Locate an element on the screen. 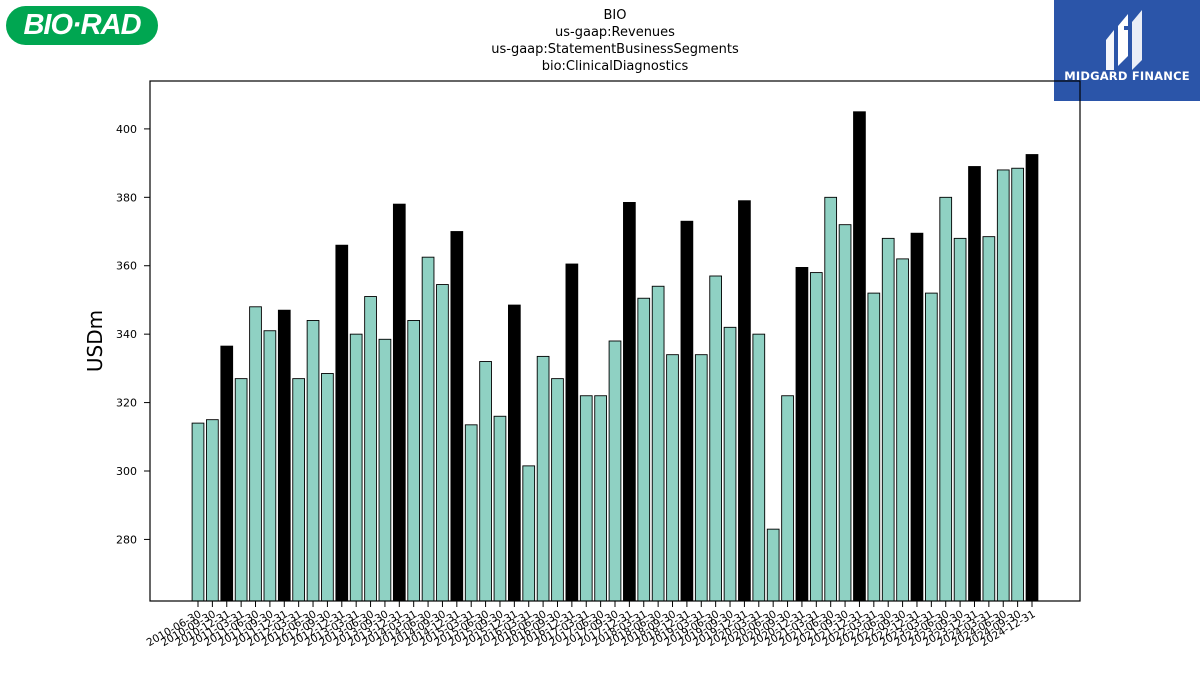 The width and height of the screenshot is (1200, 675). title-line-axis: us-gaap:StatementBusinessSegments is located at coordinates (615, 49).